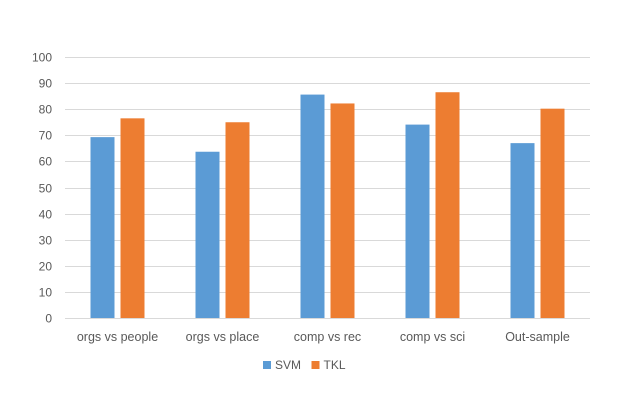 This screenshot has height=419, width=629. Describe the element at coordinates (46, 293) in the screenshot. I see `y-tick-label: 10` at that location.